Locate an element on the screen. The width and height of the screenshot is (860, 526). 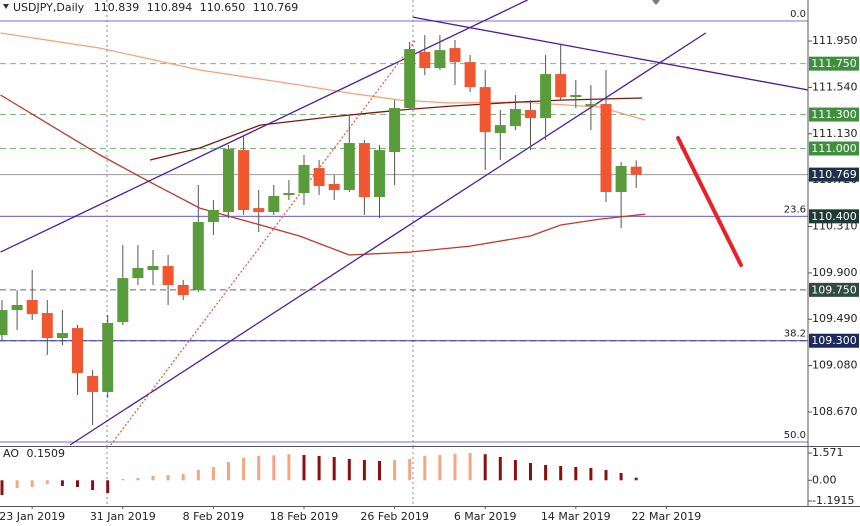
level-label: 111.000 is located at coordinates (834, 148).